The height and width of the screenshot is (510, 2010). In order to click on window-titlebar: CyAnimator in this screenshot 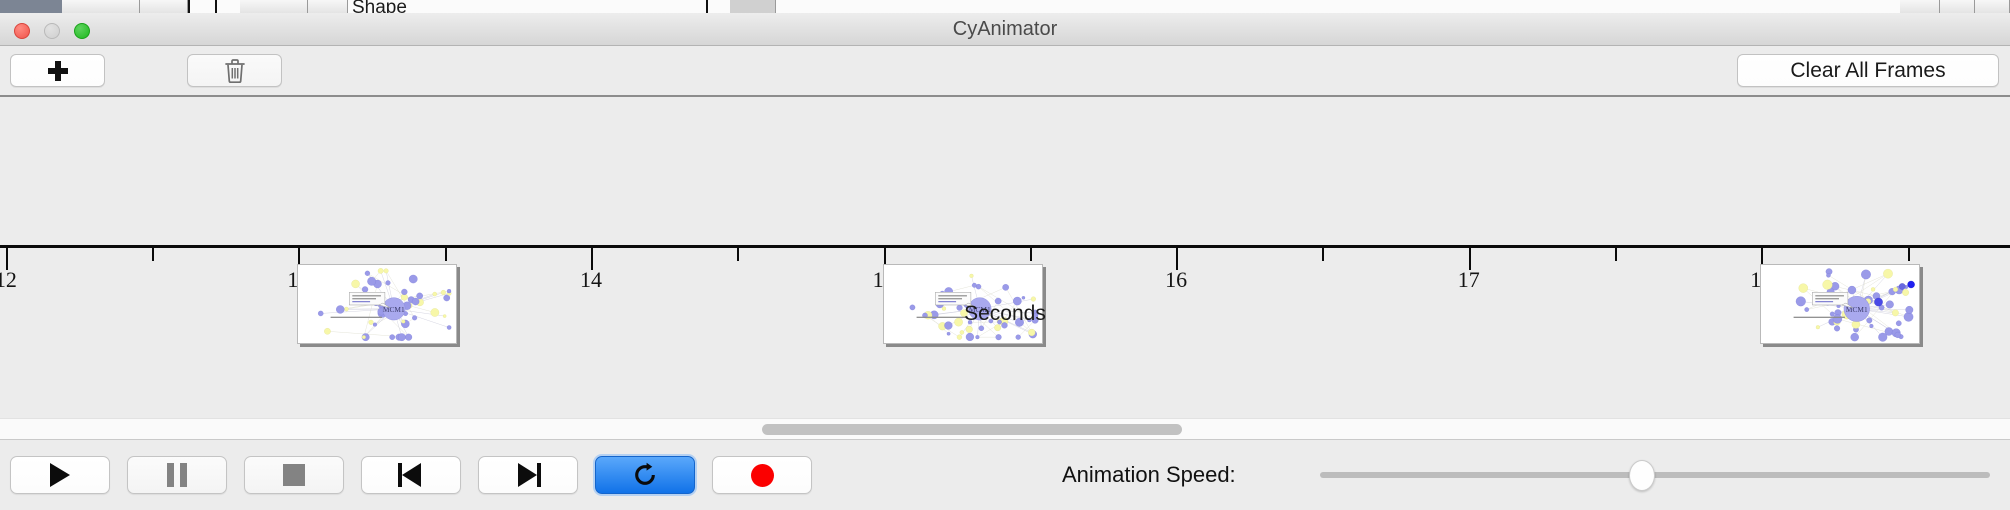, I will do `click(1005, 29)`.